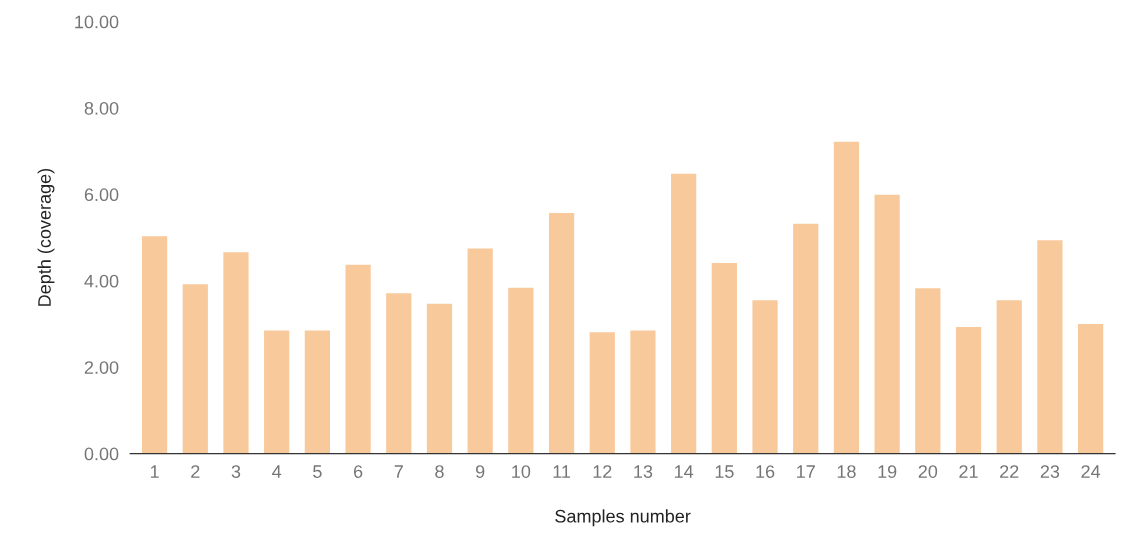 The height and width of the screenshot is (540, 1132). Describe the element at coordinates (928, 471) in the screenshot. I see `x-tick-label: 20` at that location.